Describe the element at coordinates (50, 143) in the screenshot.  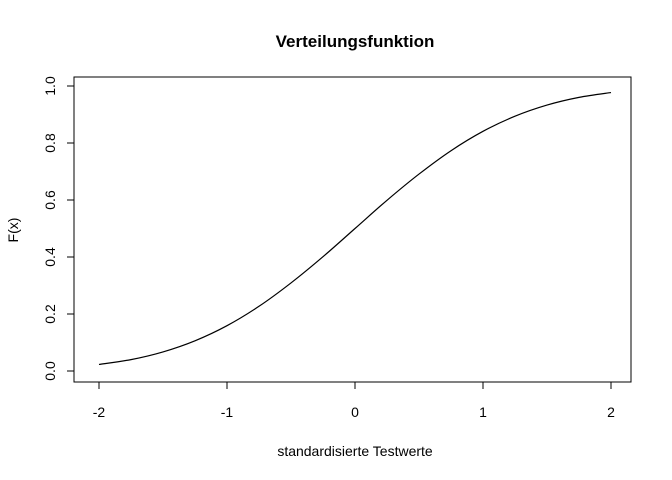
I see `y-tick-label: 0.8` at that location.